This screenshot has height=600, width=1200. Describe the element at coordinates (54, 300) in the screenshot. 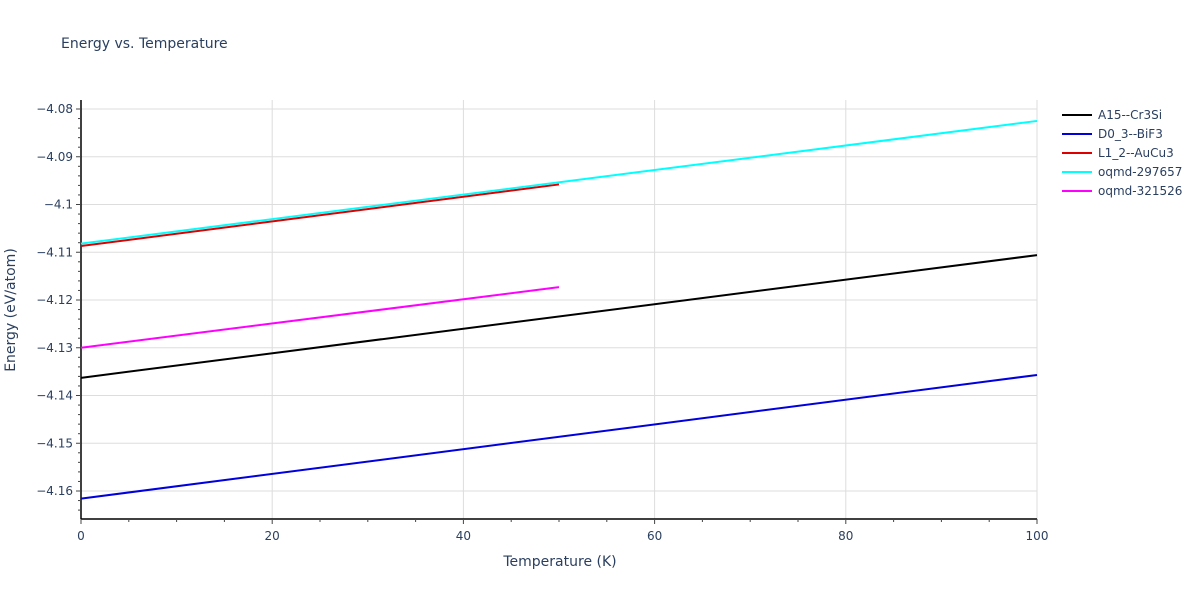

I see `y-tick-label: −4.12` at that location.